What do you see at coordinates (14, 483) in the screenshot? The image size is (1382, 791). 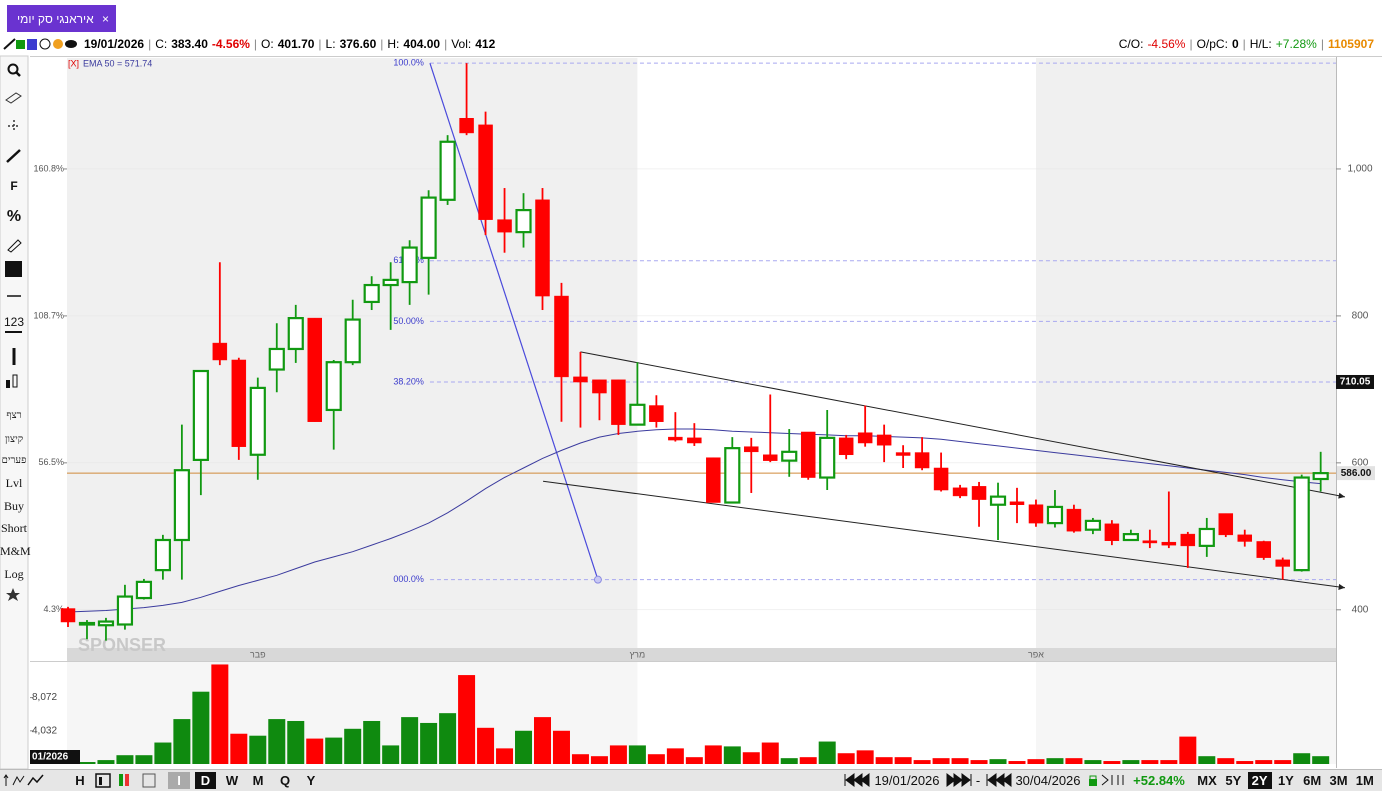 I see `tool-lvl: Lvl` at bounding box center [14, 483].